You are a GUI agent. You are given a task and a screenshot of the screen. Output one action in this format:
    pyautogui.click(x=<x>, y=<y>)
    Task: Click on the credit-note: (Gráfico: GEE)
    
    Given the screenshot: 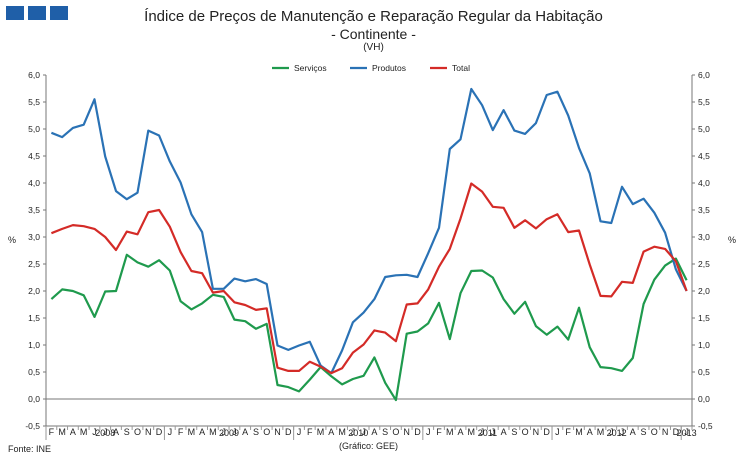 What is the action you would take?
    pyautogui.click(x=369, y=446)
    